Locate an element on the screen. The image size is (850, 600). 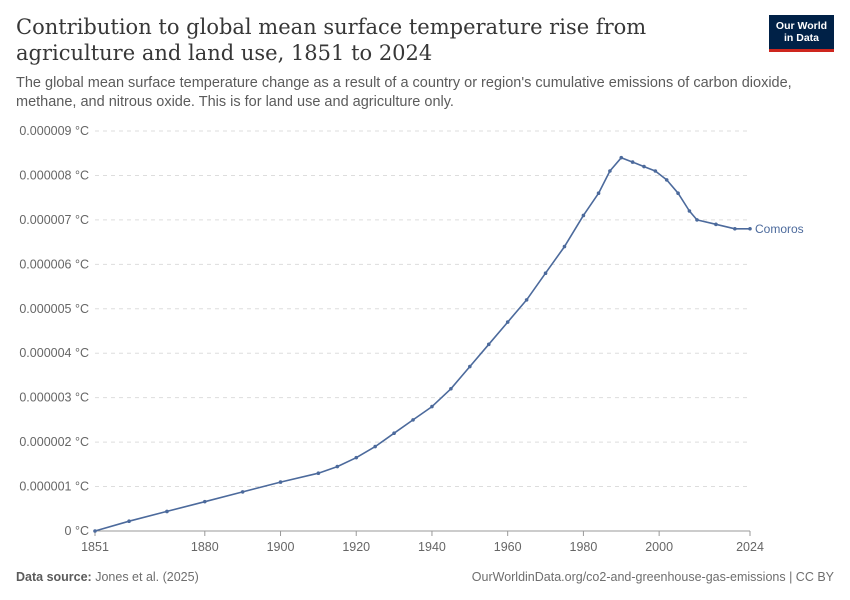
x-tick-label: 1920 is located at coordinates (356, 547).